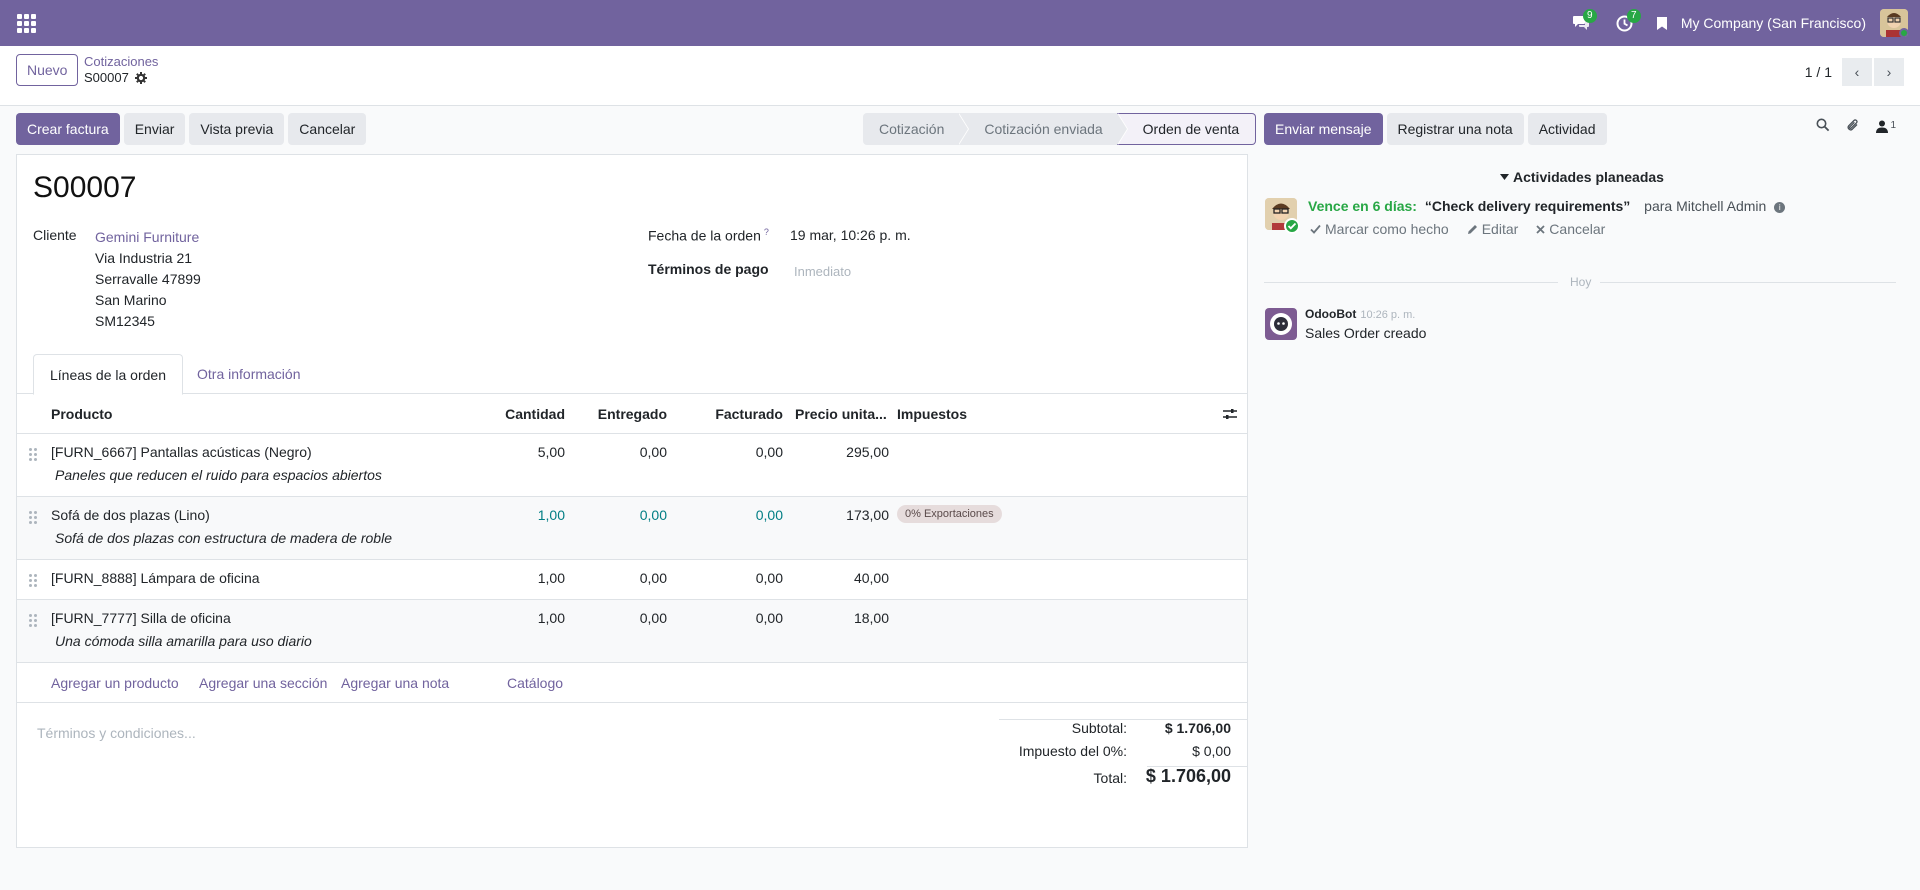  What do you see at coordinates (1633, 16) in the screenshot?
I see `activities-badge: 7` at bounding box center [1633, 16].